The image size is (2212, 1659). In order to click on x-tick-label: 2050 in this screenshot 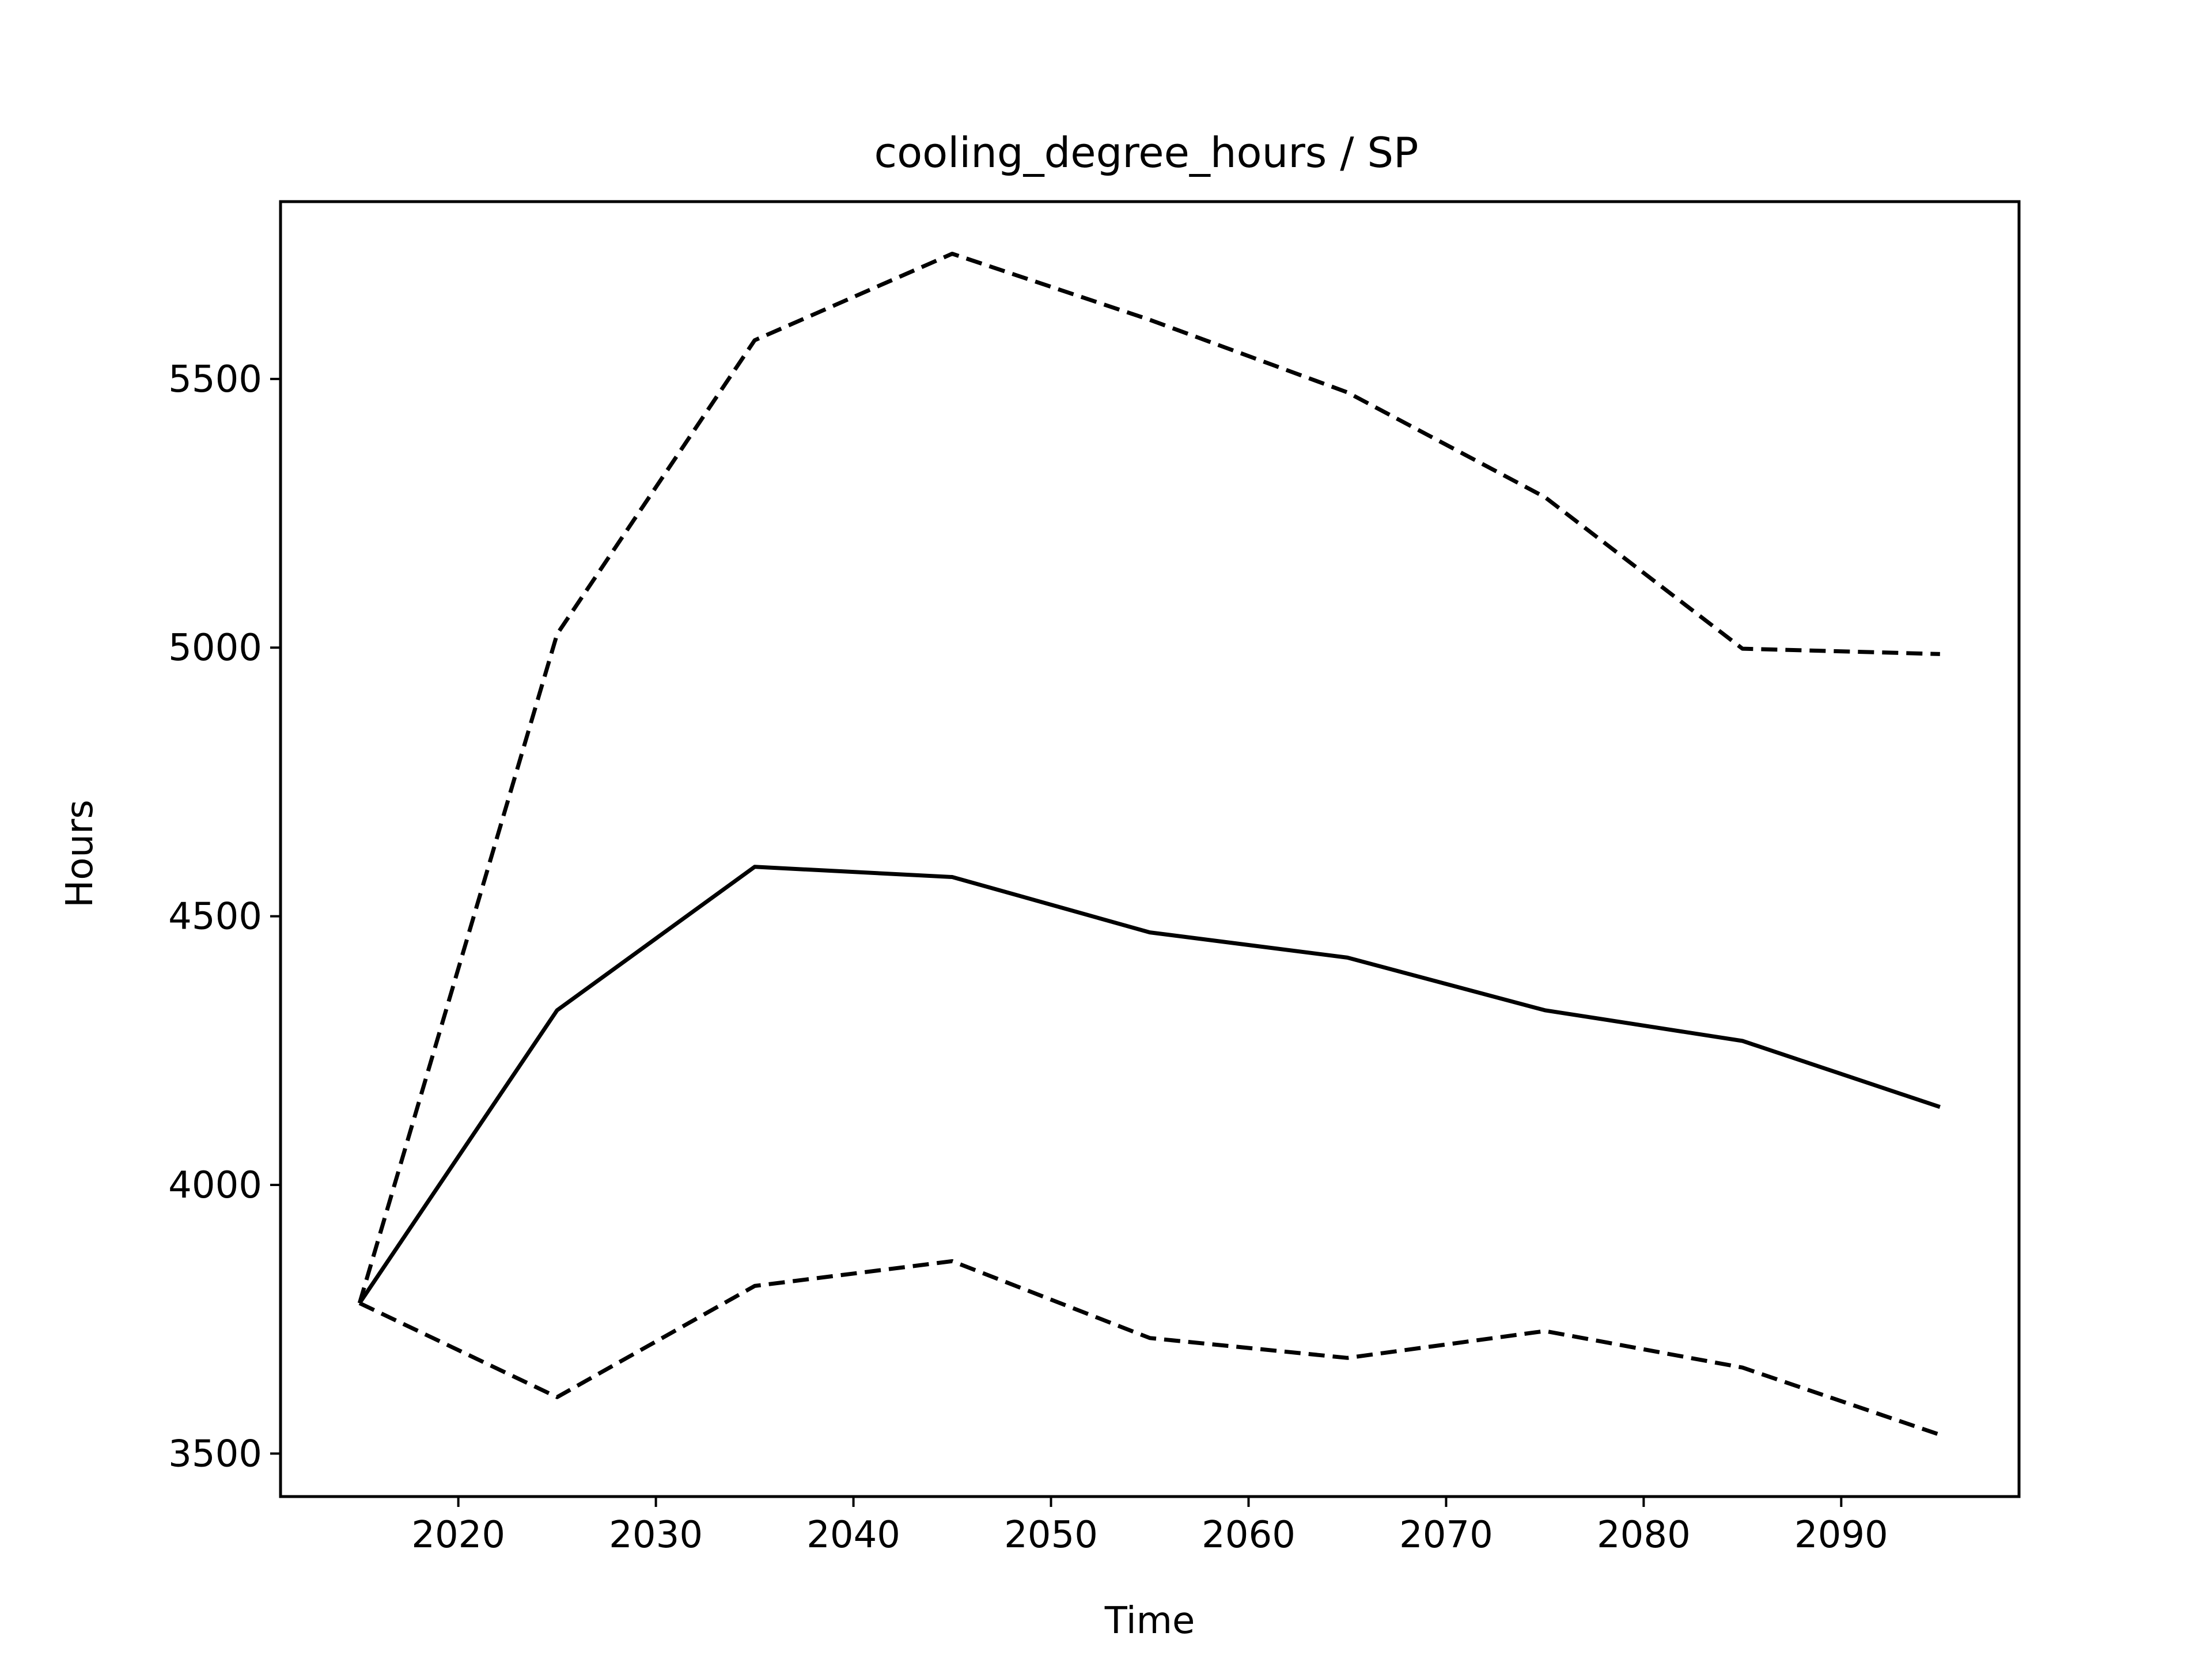, I will do `click(1051, 1535)`.